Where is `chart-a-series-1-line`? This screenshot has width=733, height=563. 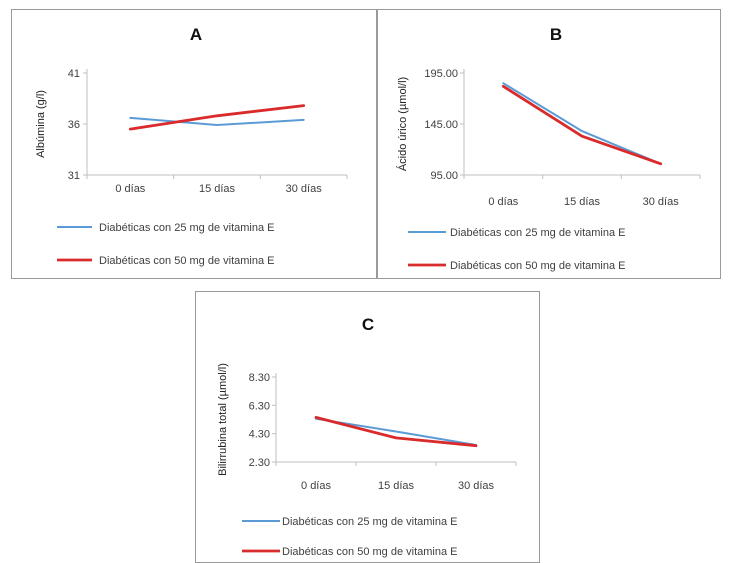 chart-a-series-1-line is located at coordinates (217, 121).